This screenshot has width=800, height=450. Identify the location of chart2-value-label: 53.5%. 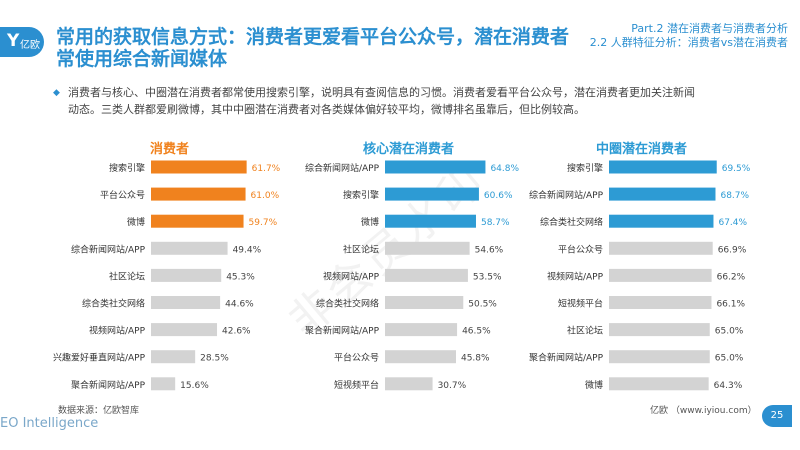
(487, 277).